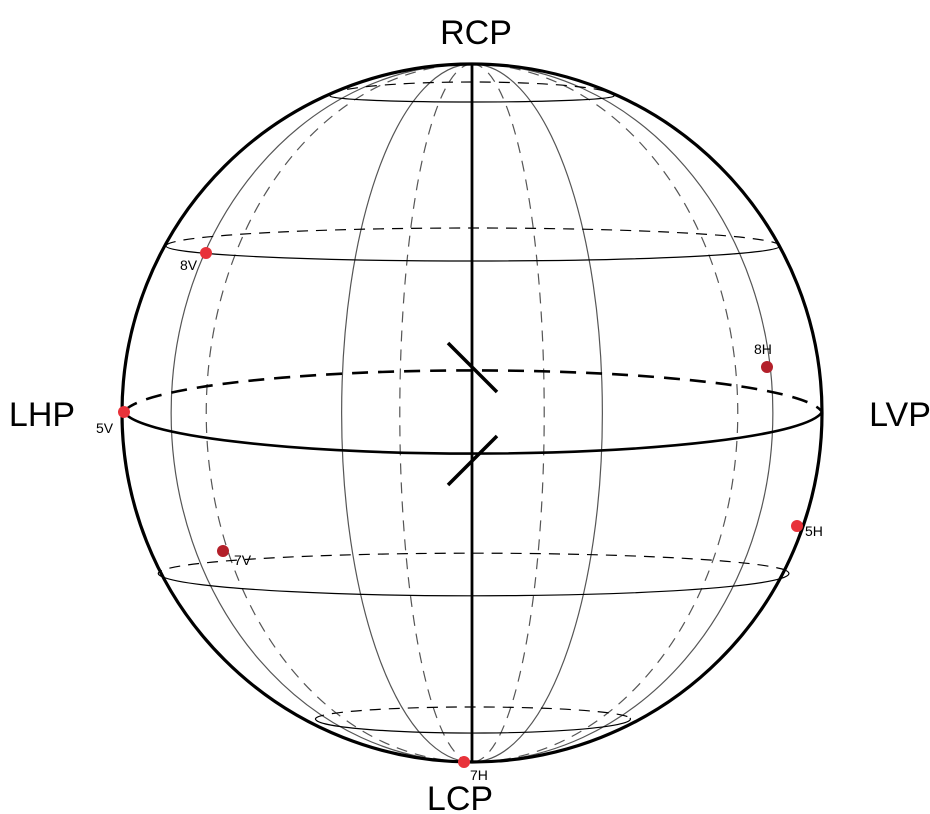 Image resolution: width=930 pixels, height=814 pixels. Describe the element at coordinates (460, 797) in the screenshot. I see `label-lcp: LCP` at that location.